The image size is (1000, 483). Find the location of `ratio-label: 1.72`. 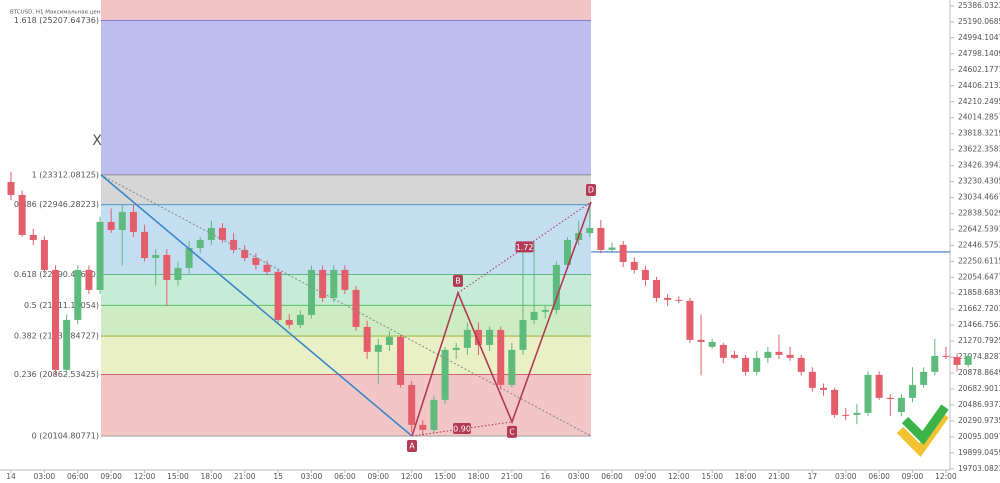

ratio-label: 1.72 is located at coordinates (525, 247).